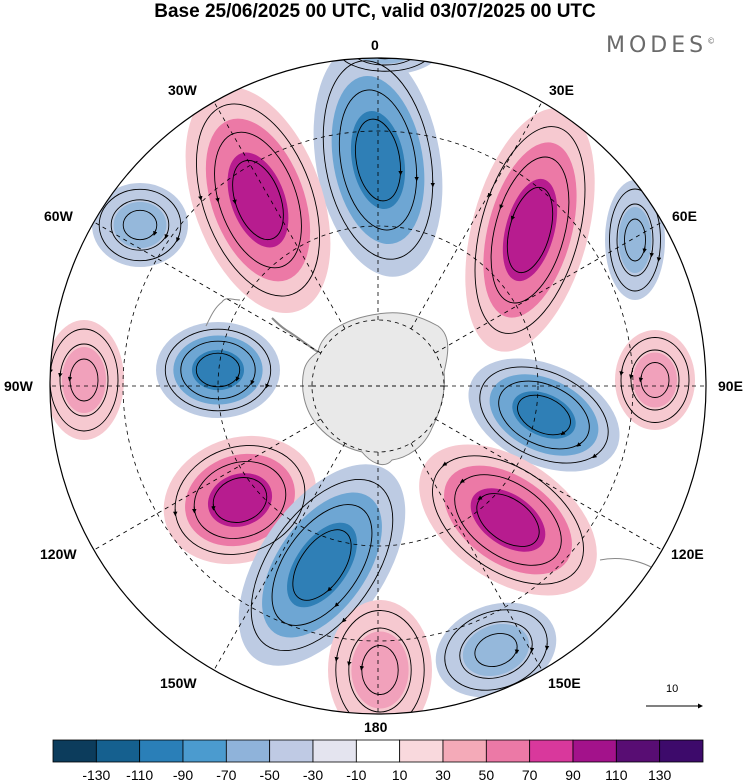  Describe the element at coordinates (687, 554) in the screenshot. I see `lon-label-120e: 120E` at that location.